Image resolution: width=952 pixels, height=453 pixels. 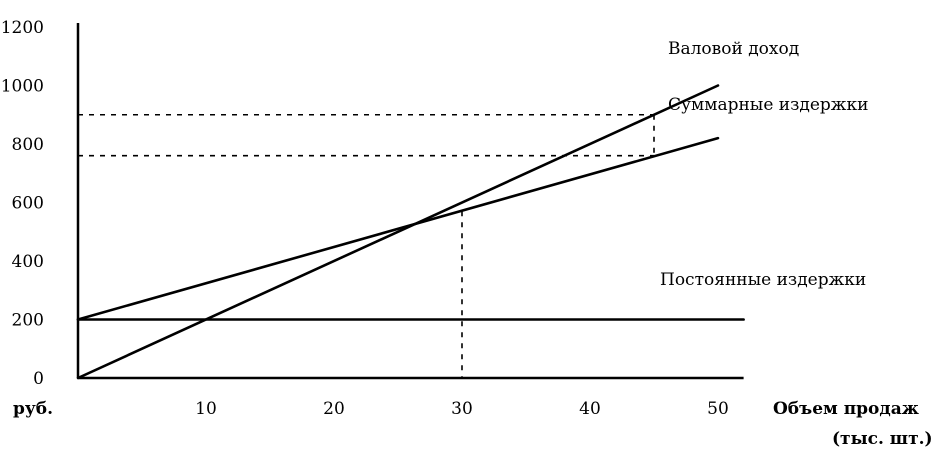 I want to click on series-label-0: Валовой доход, so click(x=733, y=49).